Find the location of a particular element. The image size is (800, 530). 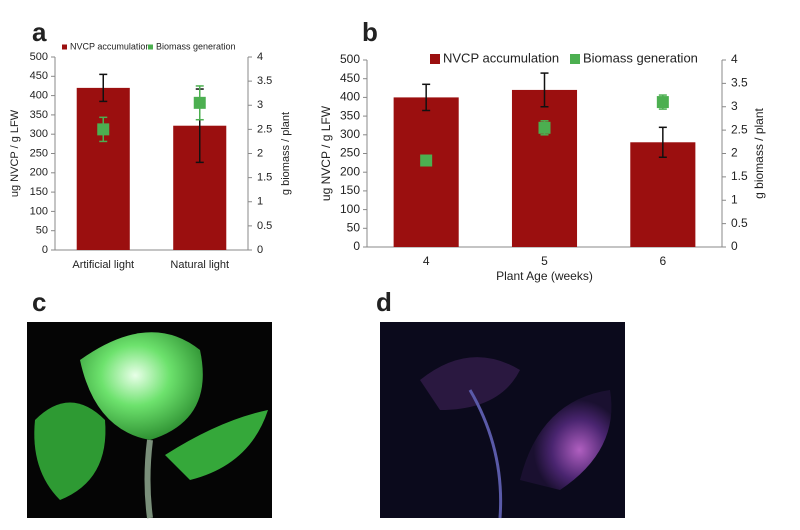

panel-label: c is located at coordinates (39, 302).